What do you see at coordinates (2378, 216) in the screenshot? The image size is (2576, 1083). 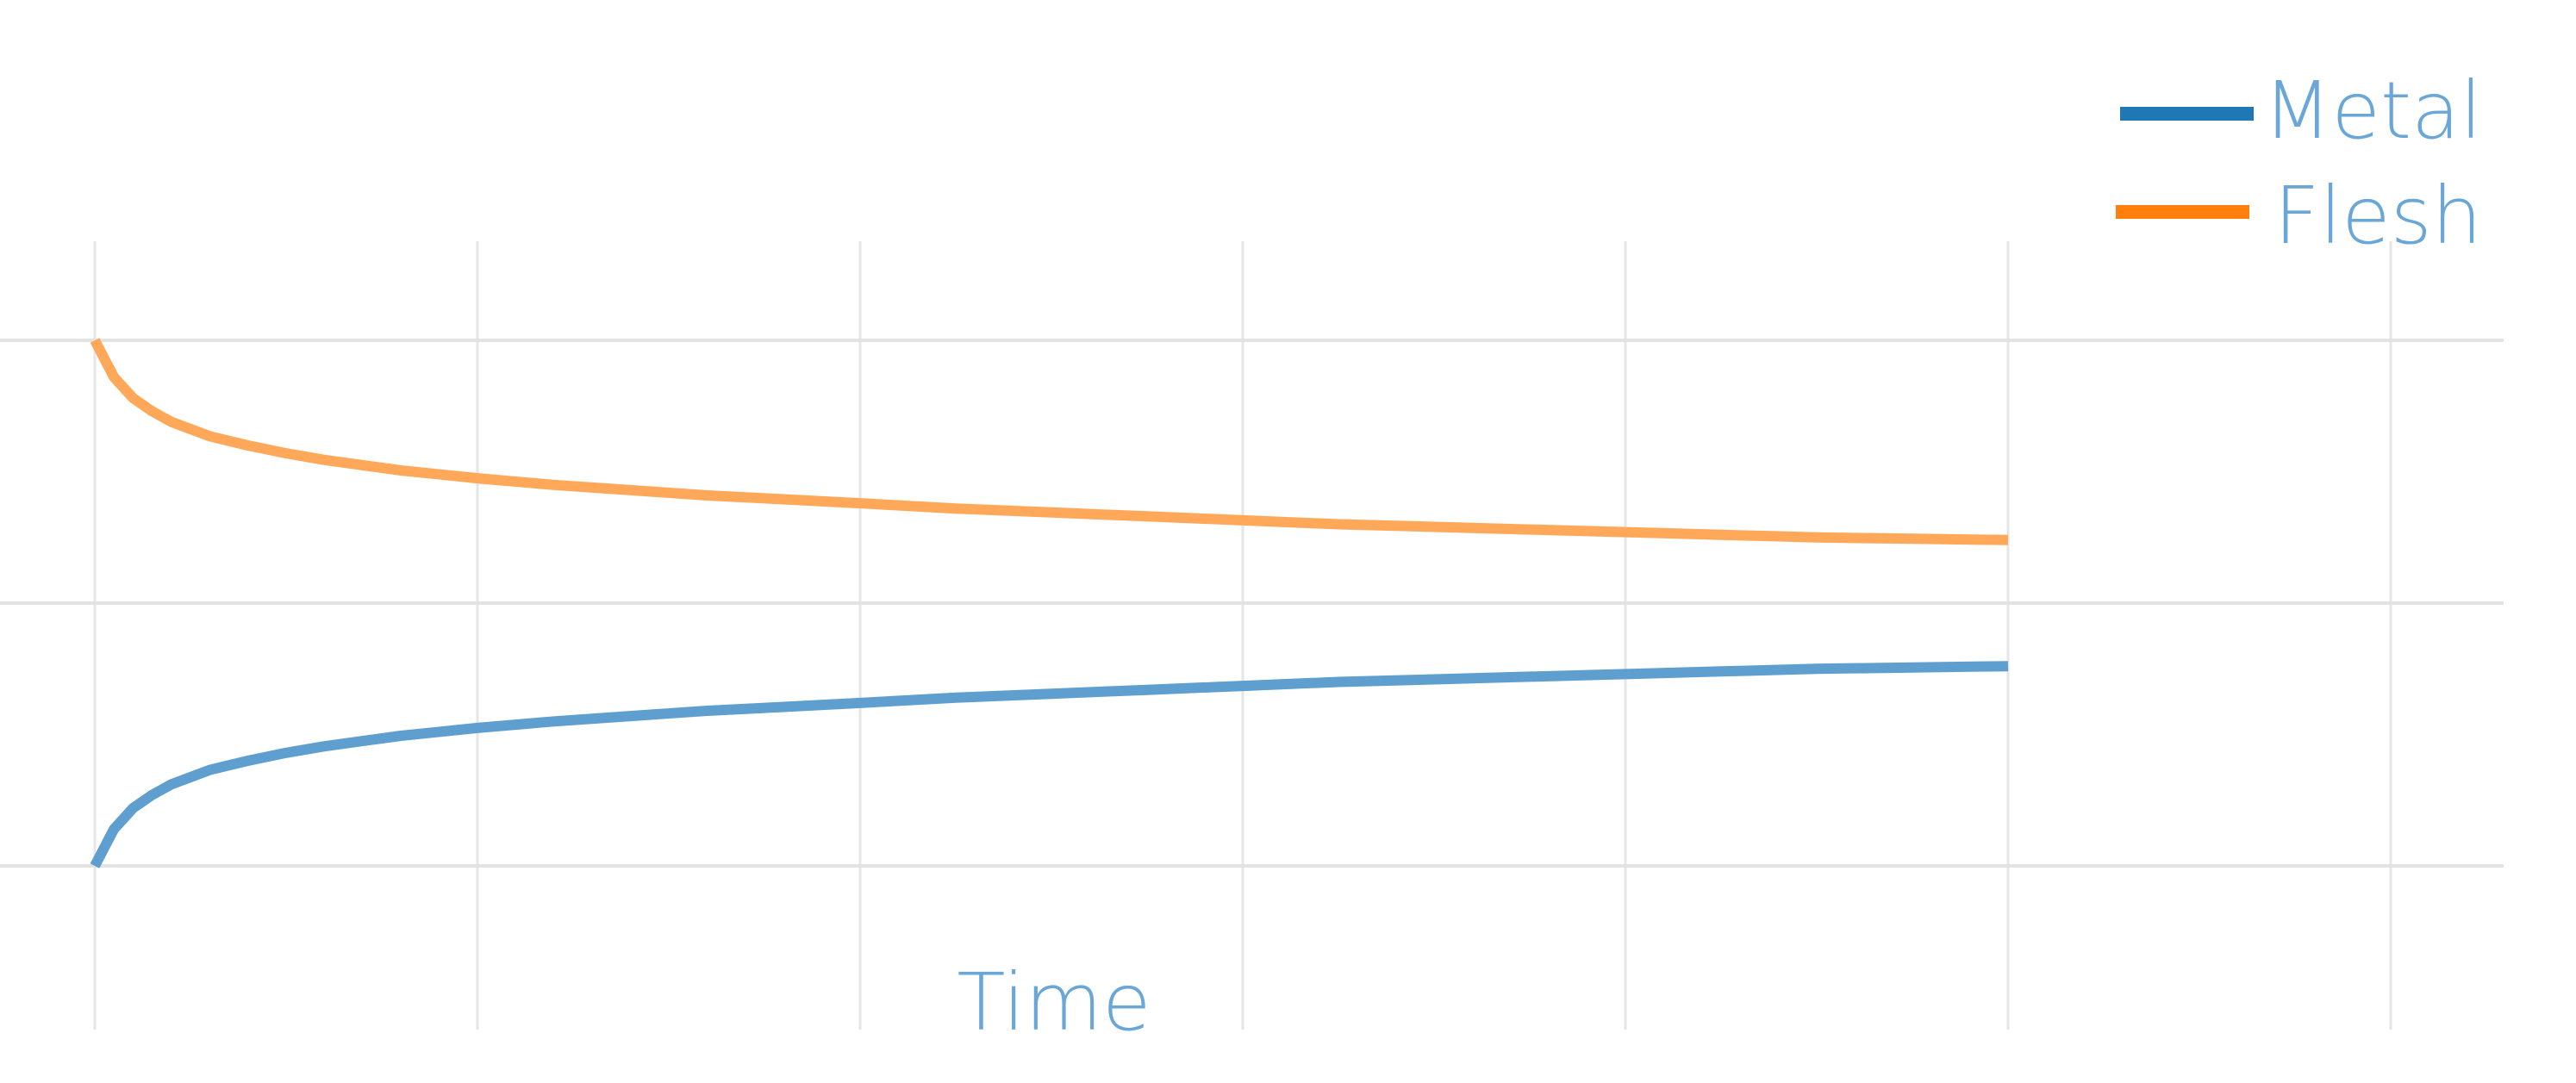 I see `legend-label-flesh: Flesh` at bounding box center [2378, 216].